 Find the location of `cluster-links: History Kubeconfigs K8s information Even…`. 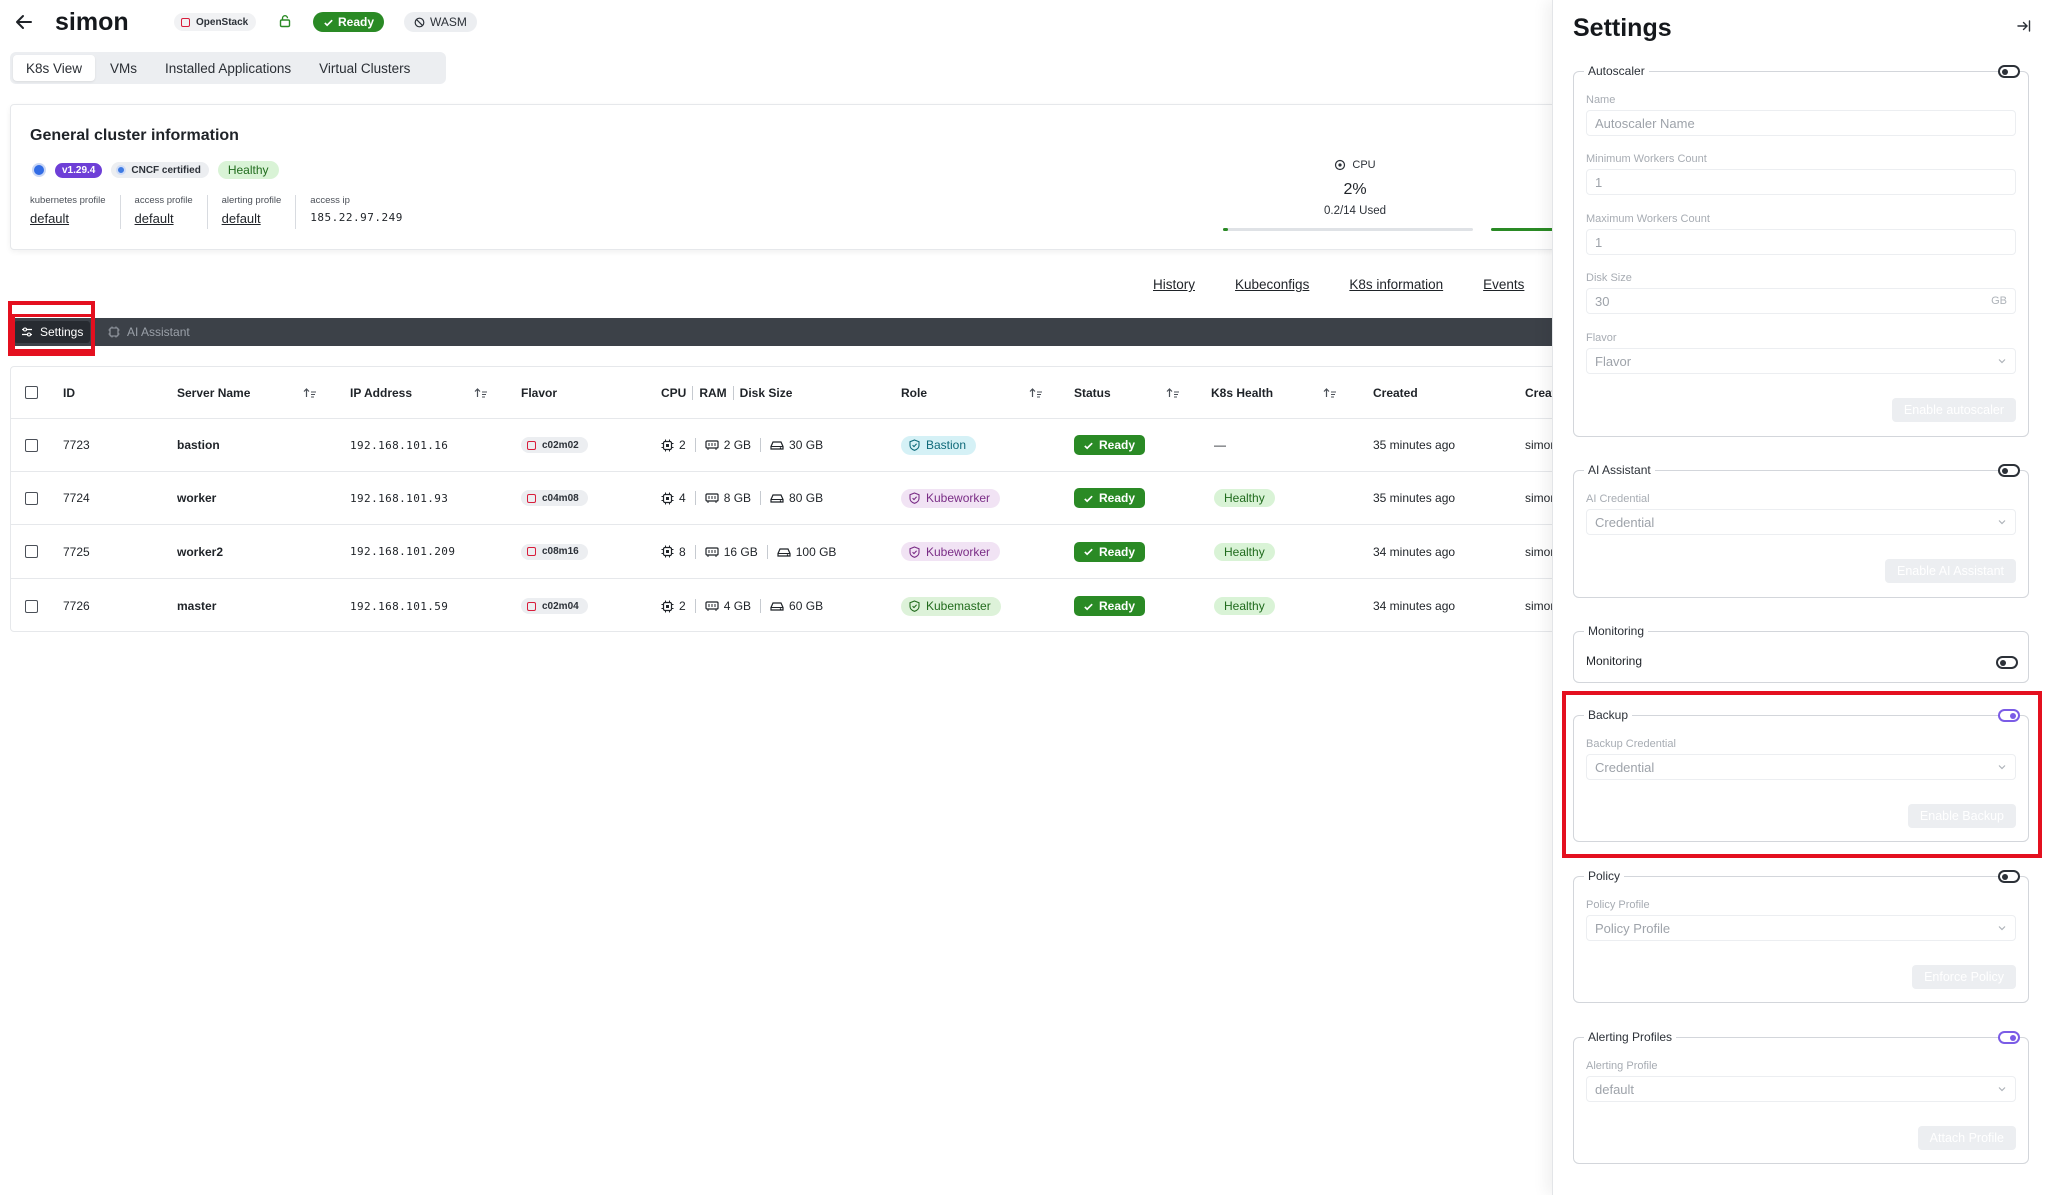

cluster-links: History Kubeconfigs K8s information Even… is located at coordinates (1338, 284).